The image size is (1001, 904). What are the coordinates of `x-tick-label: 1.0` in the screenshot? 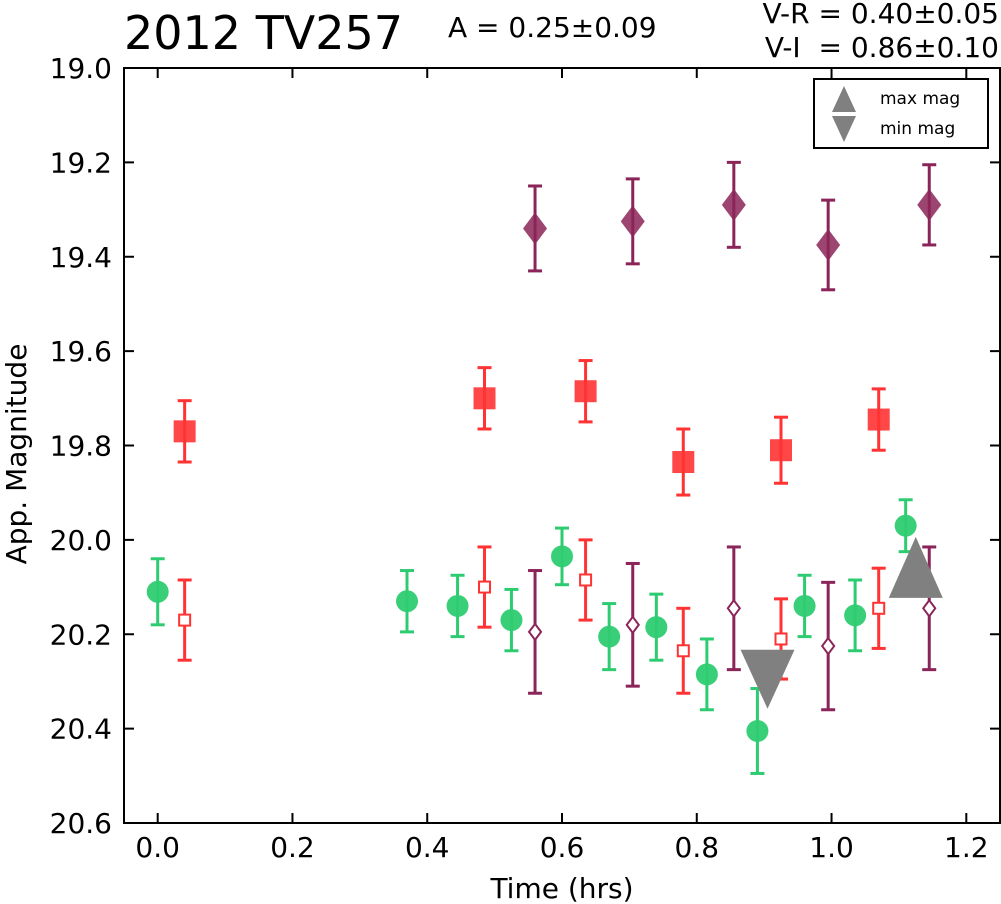 It's located at (831, 847).